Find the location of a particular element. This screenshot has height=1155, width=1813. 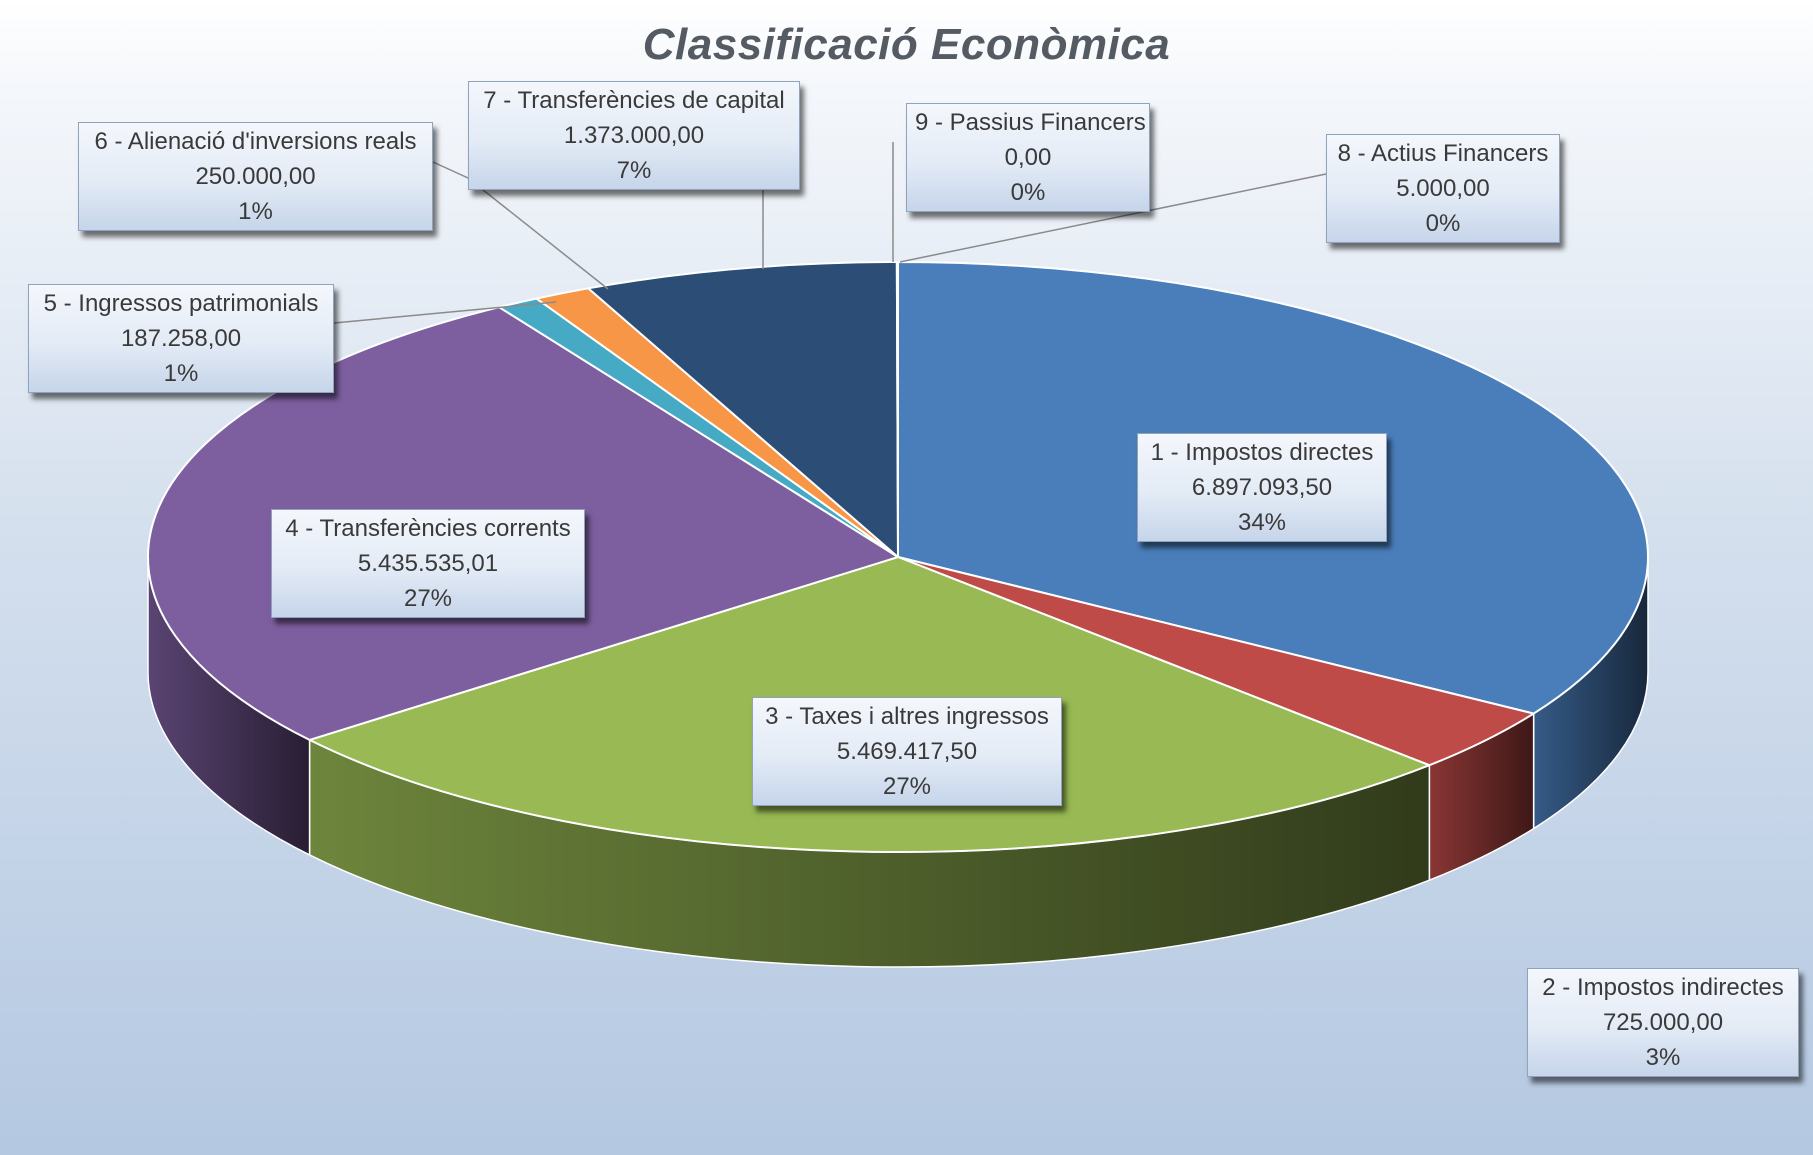

slice-label: 1 - Impostos directes is located at coordinates (1262, 452).